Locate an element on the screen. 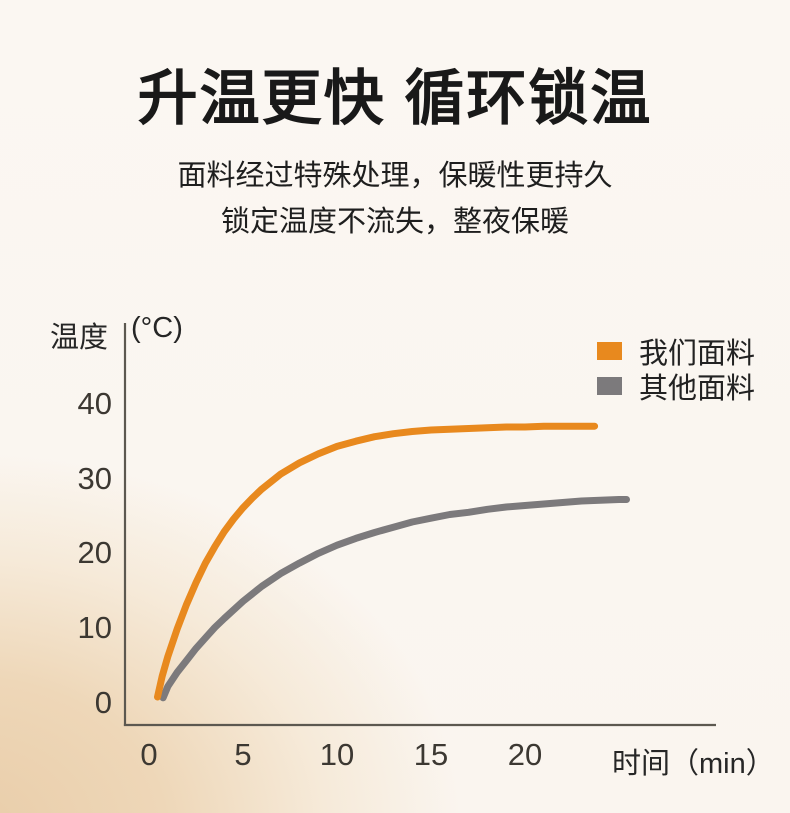 The height and width of the screenshot is (813, 790). y-axis-unit: (°C) is located at coordinates (157, 328).